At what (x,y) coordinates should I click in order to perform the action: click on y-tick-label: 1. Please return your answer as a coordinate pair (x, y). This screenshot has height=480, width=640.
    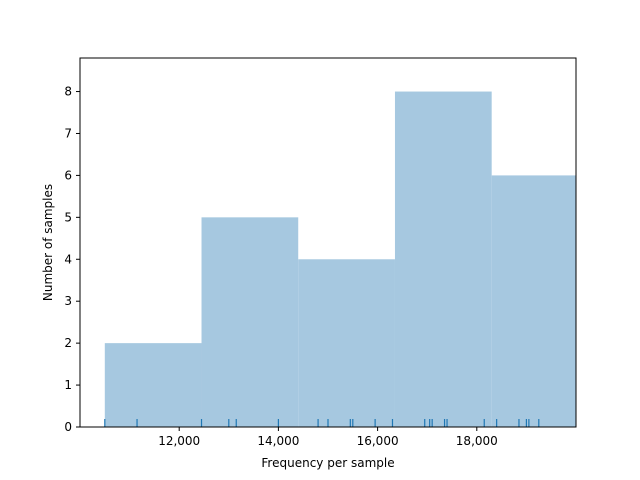
    Looking at the image, I should click on (68, 385).